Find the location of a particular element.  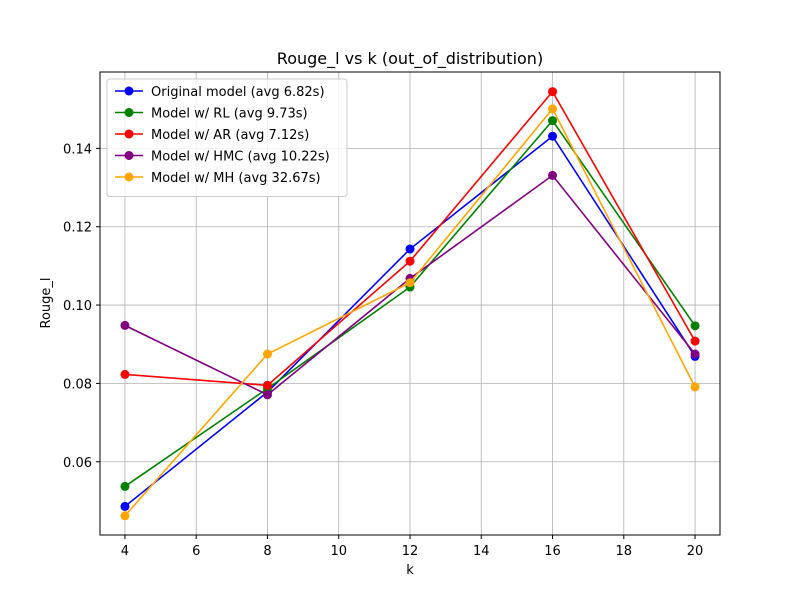

legend-entry: Original model (avg 6.82s) is located at coordinates (220, 92).